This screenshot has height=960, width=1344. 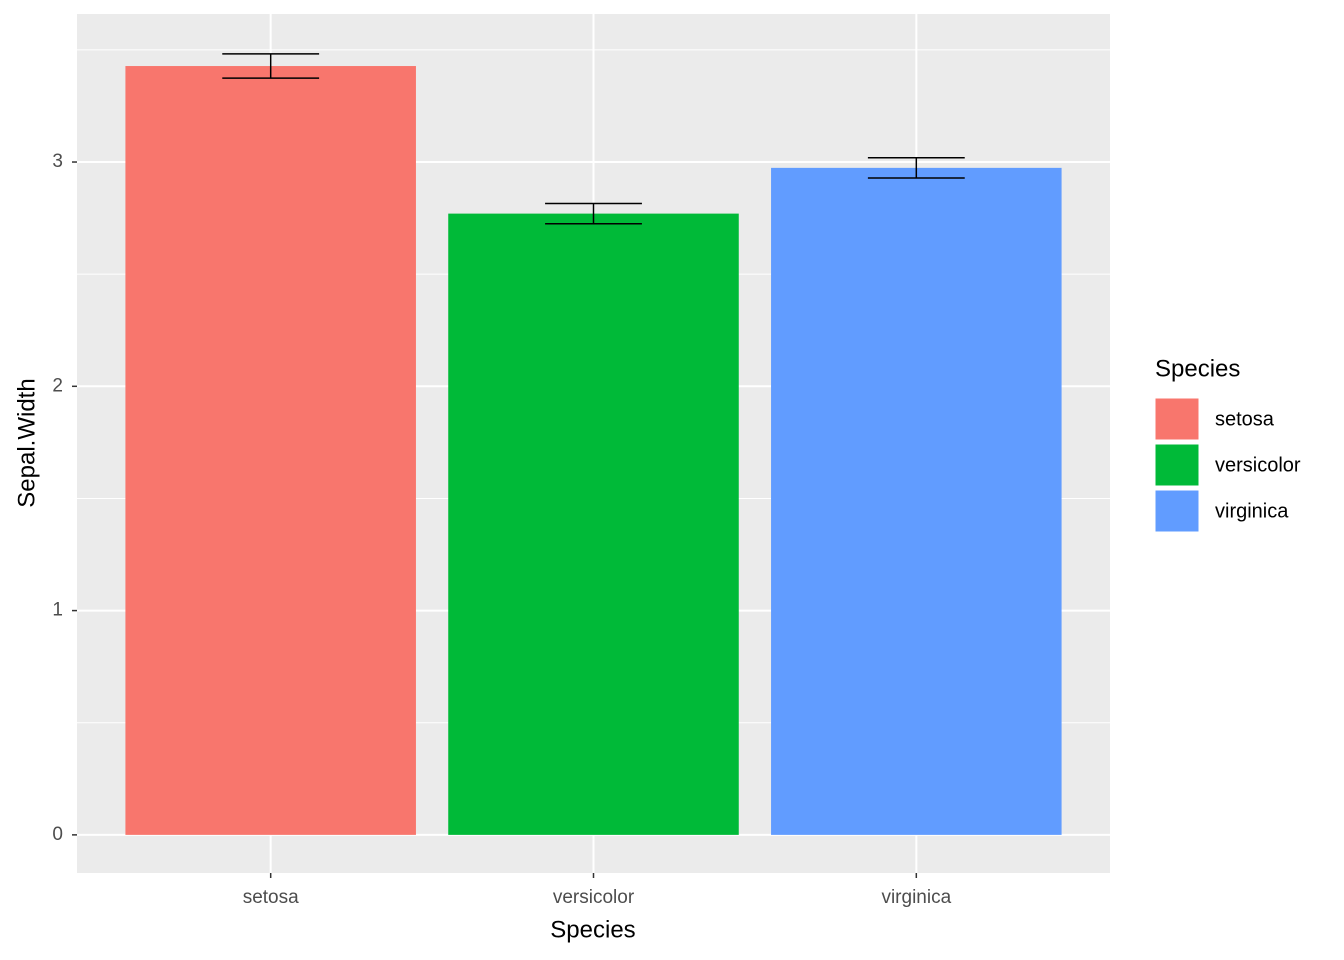 What do you see at coordinates (26, 442) in the screenshot?
I see `y-axis-title: Sepal.Width` at bounding box center [26, 442].